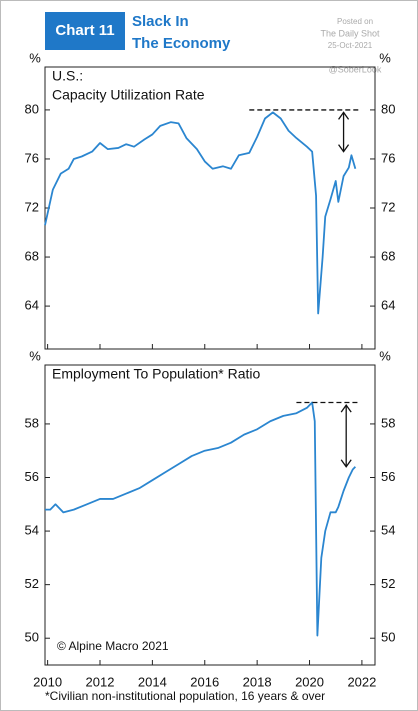 This screenshot has height=711, width=418. Describe the element at coordinates (113, 646) in the screenshot. I see `copyright: © Alpine Macro 2021` at that location.